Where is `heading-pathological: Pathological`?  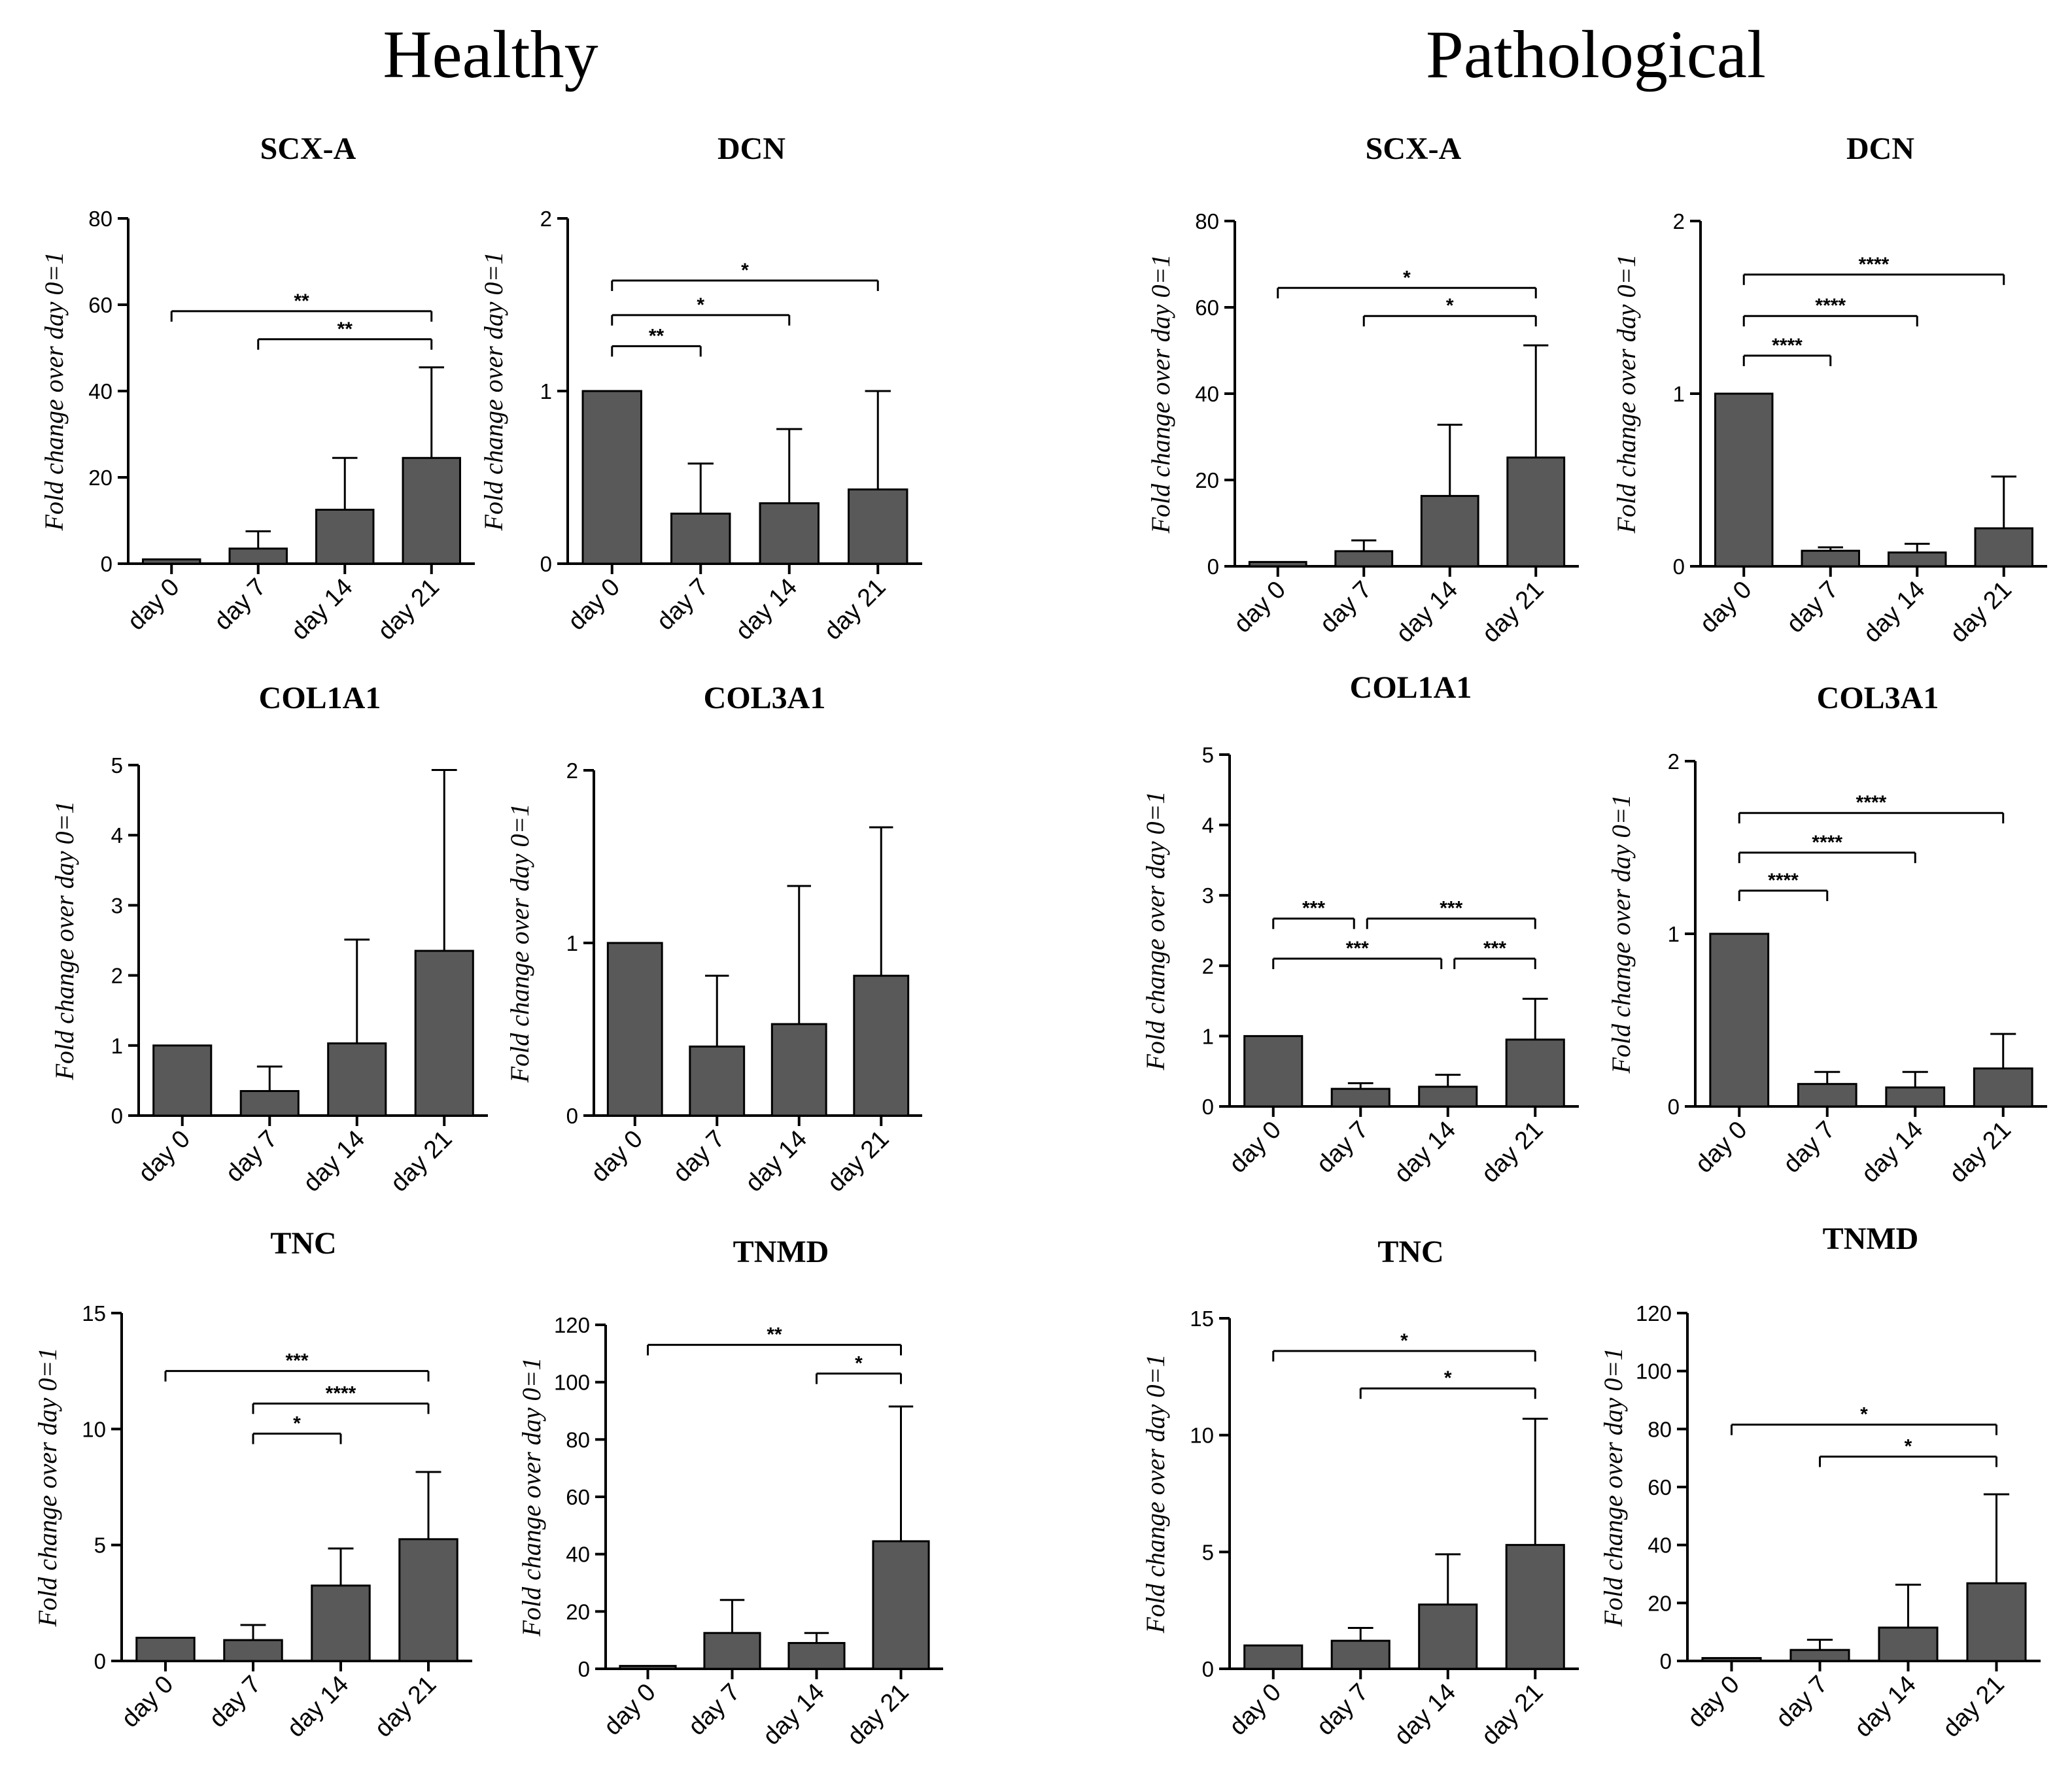 heading-pathological: Pathological is located at coordinates (1596, 55).